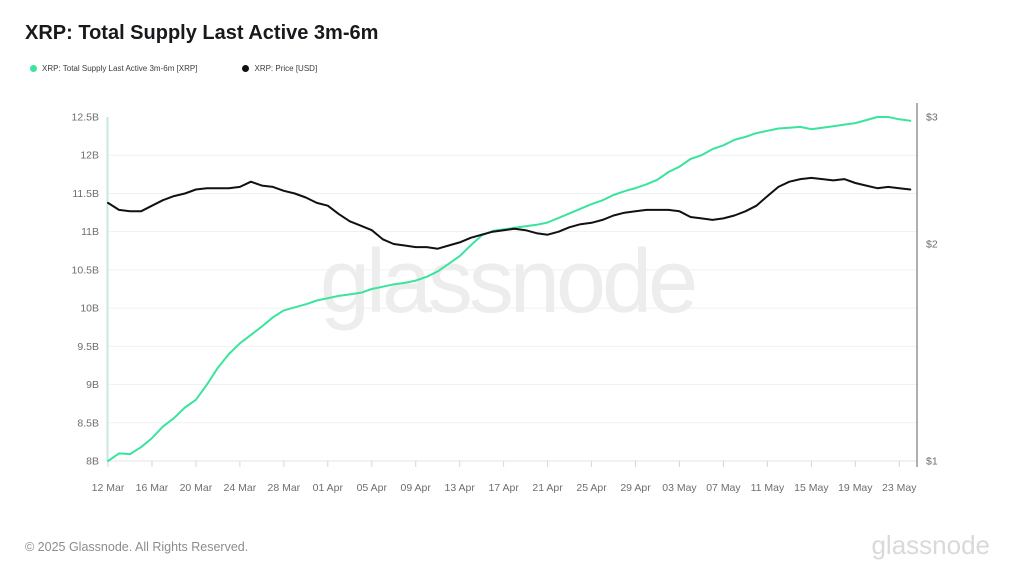 Image resolution: width=1024 pixels, height=576 pixels. I want to click on x-tick-label: 11 May, so click(768, 488).